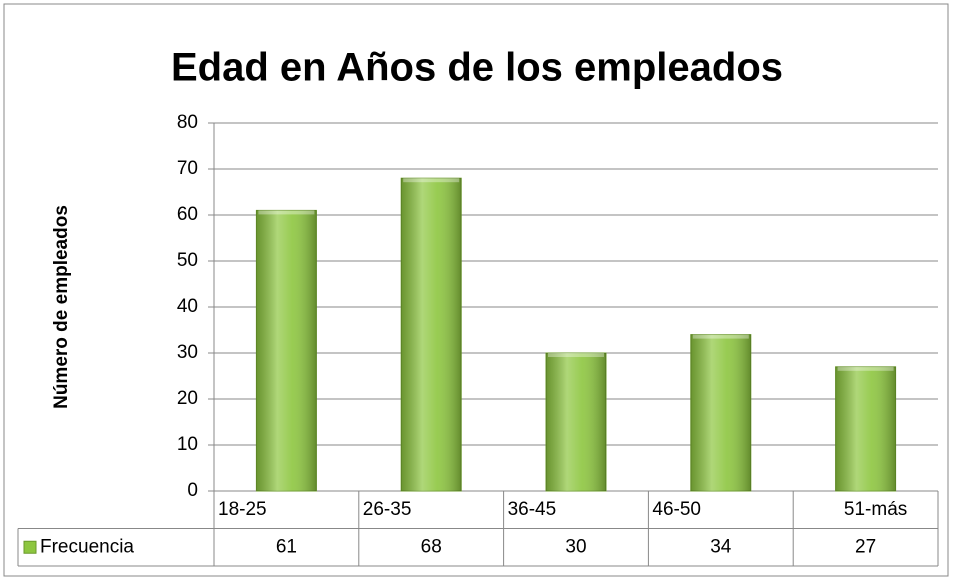 This screenshot has height=580, width=954. Describe the element at coordinates (286, 546) in the screenshot. I see `table-value: 61` at that location.